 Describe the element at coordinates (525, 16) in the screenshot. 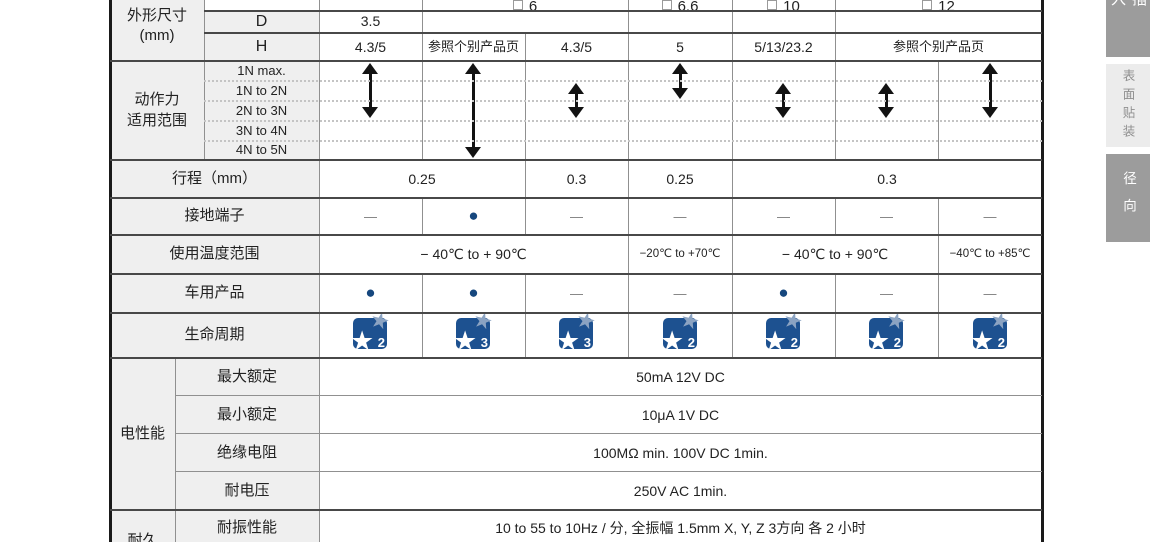

I see `column-header-size-6: 6` at that location.